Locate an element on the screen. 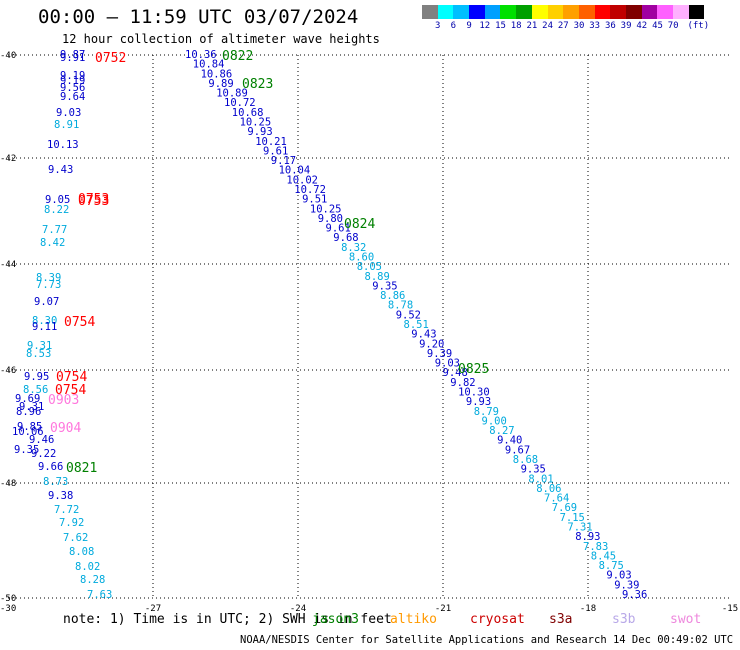 The width and height of the screenshot is (740, 650). swh-value-label: 9.67 is located at coordinates (517, 450).